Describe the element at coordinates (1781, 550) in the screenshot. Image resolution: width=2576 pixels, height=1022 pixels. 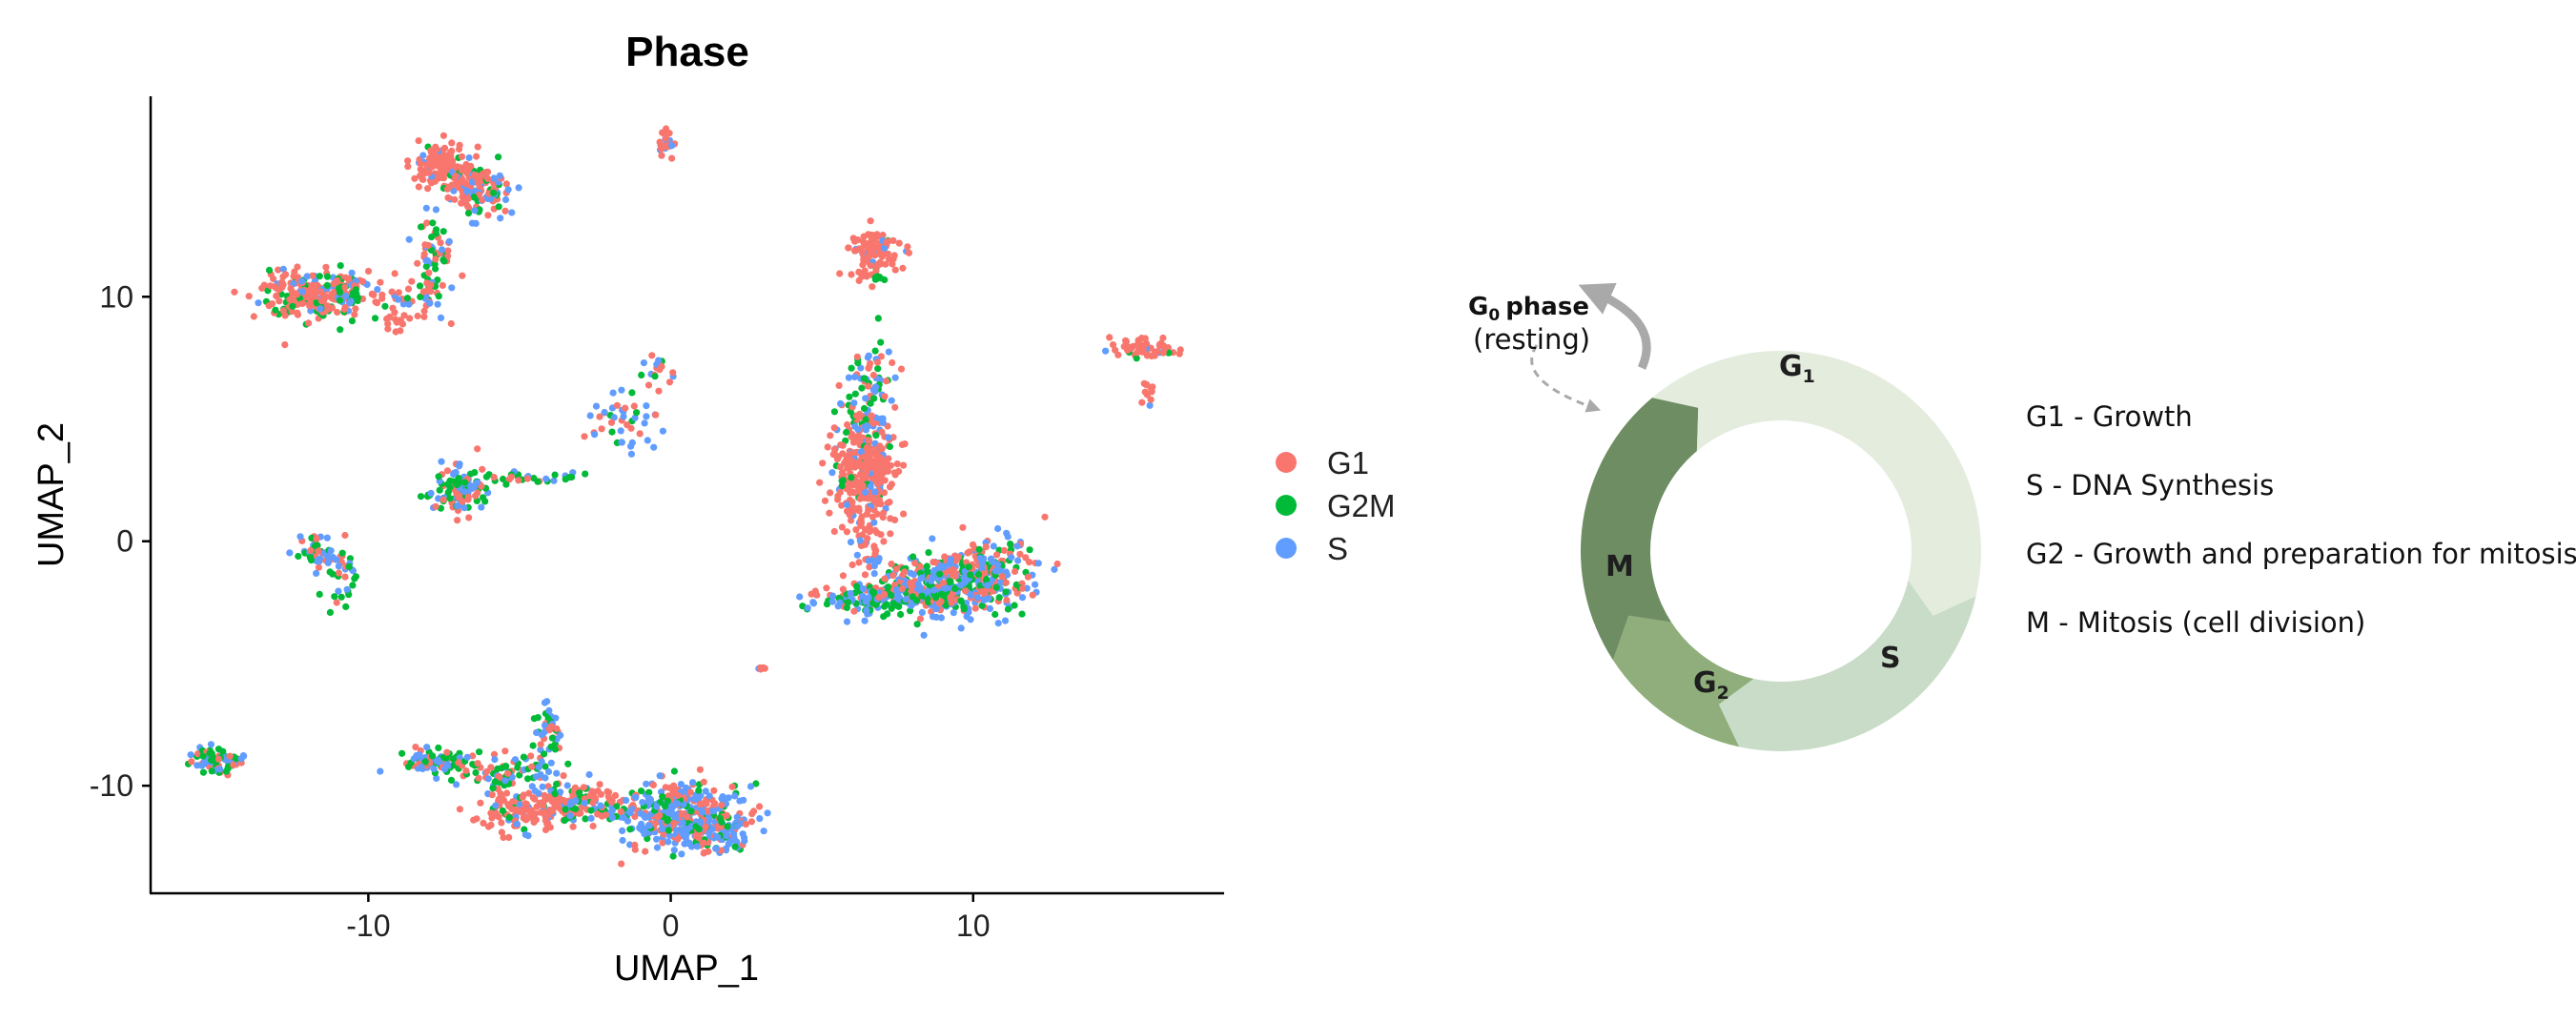
I see `cycle-ring` at that location.